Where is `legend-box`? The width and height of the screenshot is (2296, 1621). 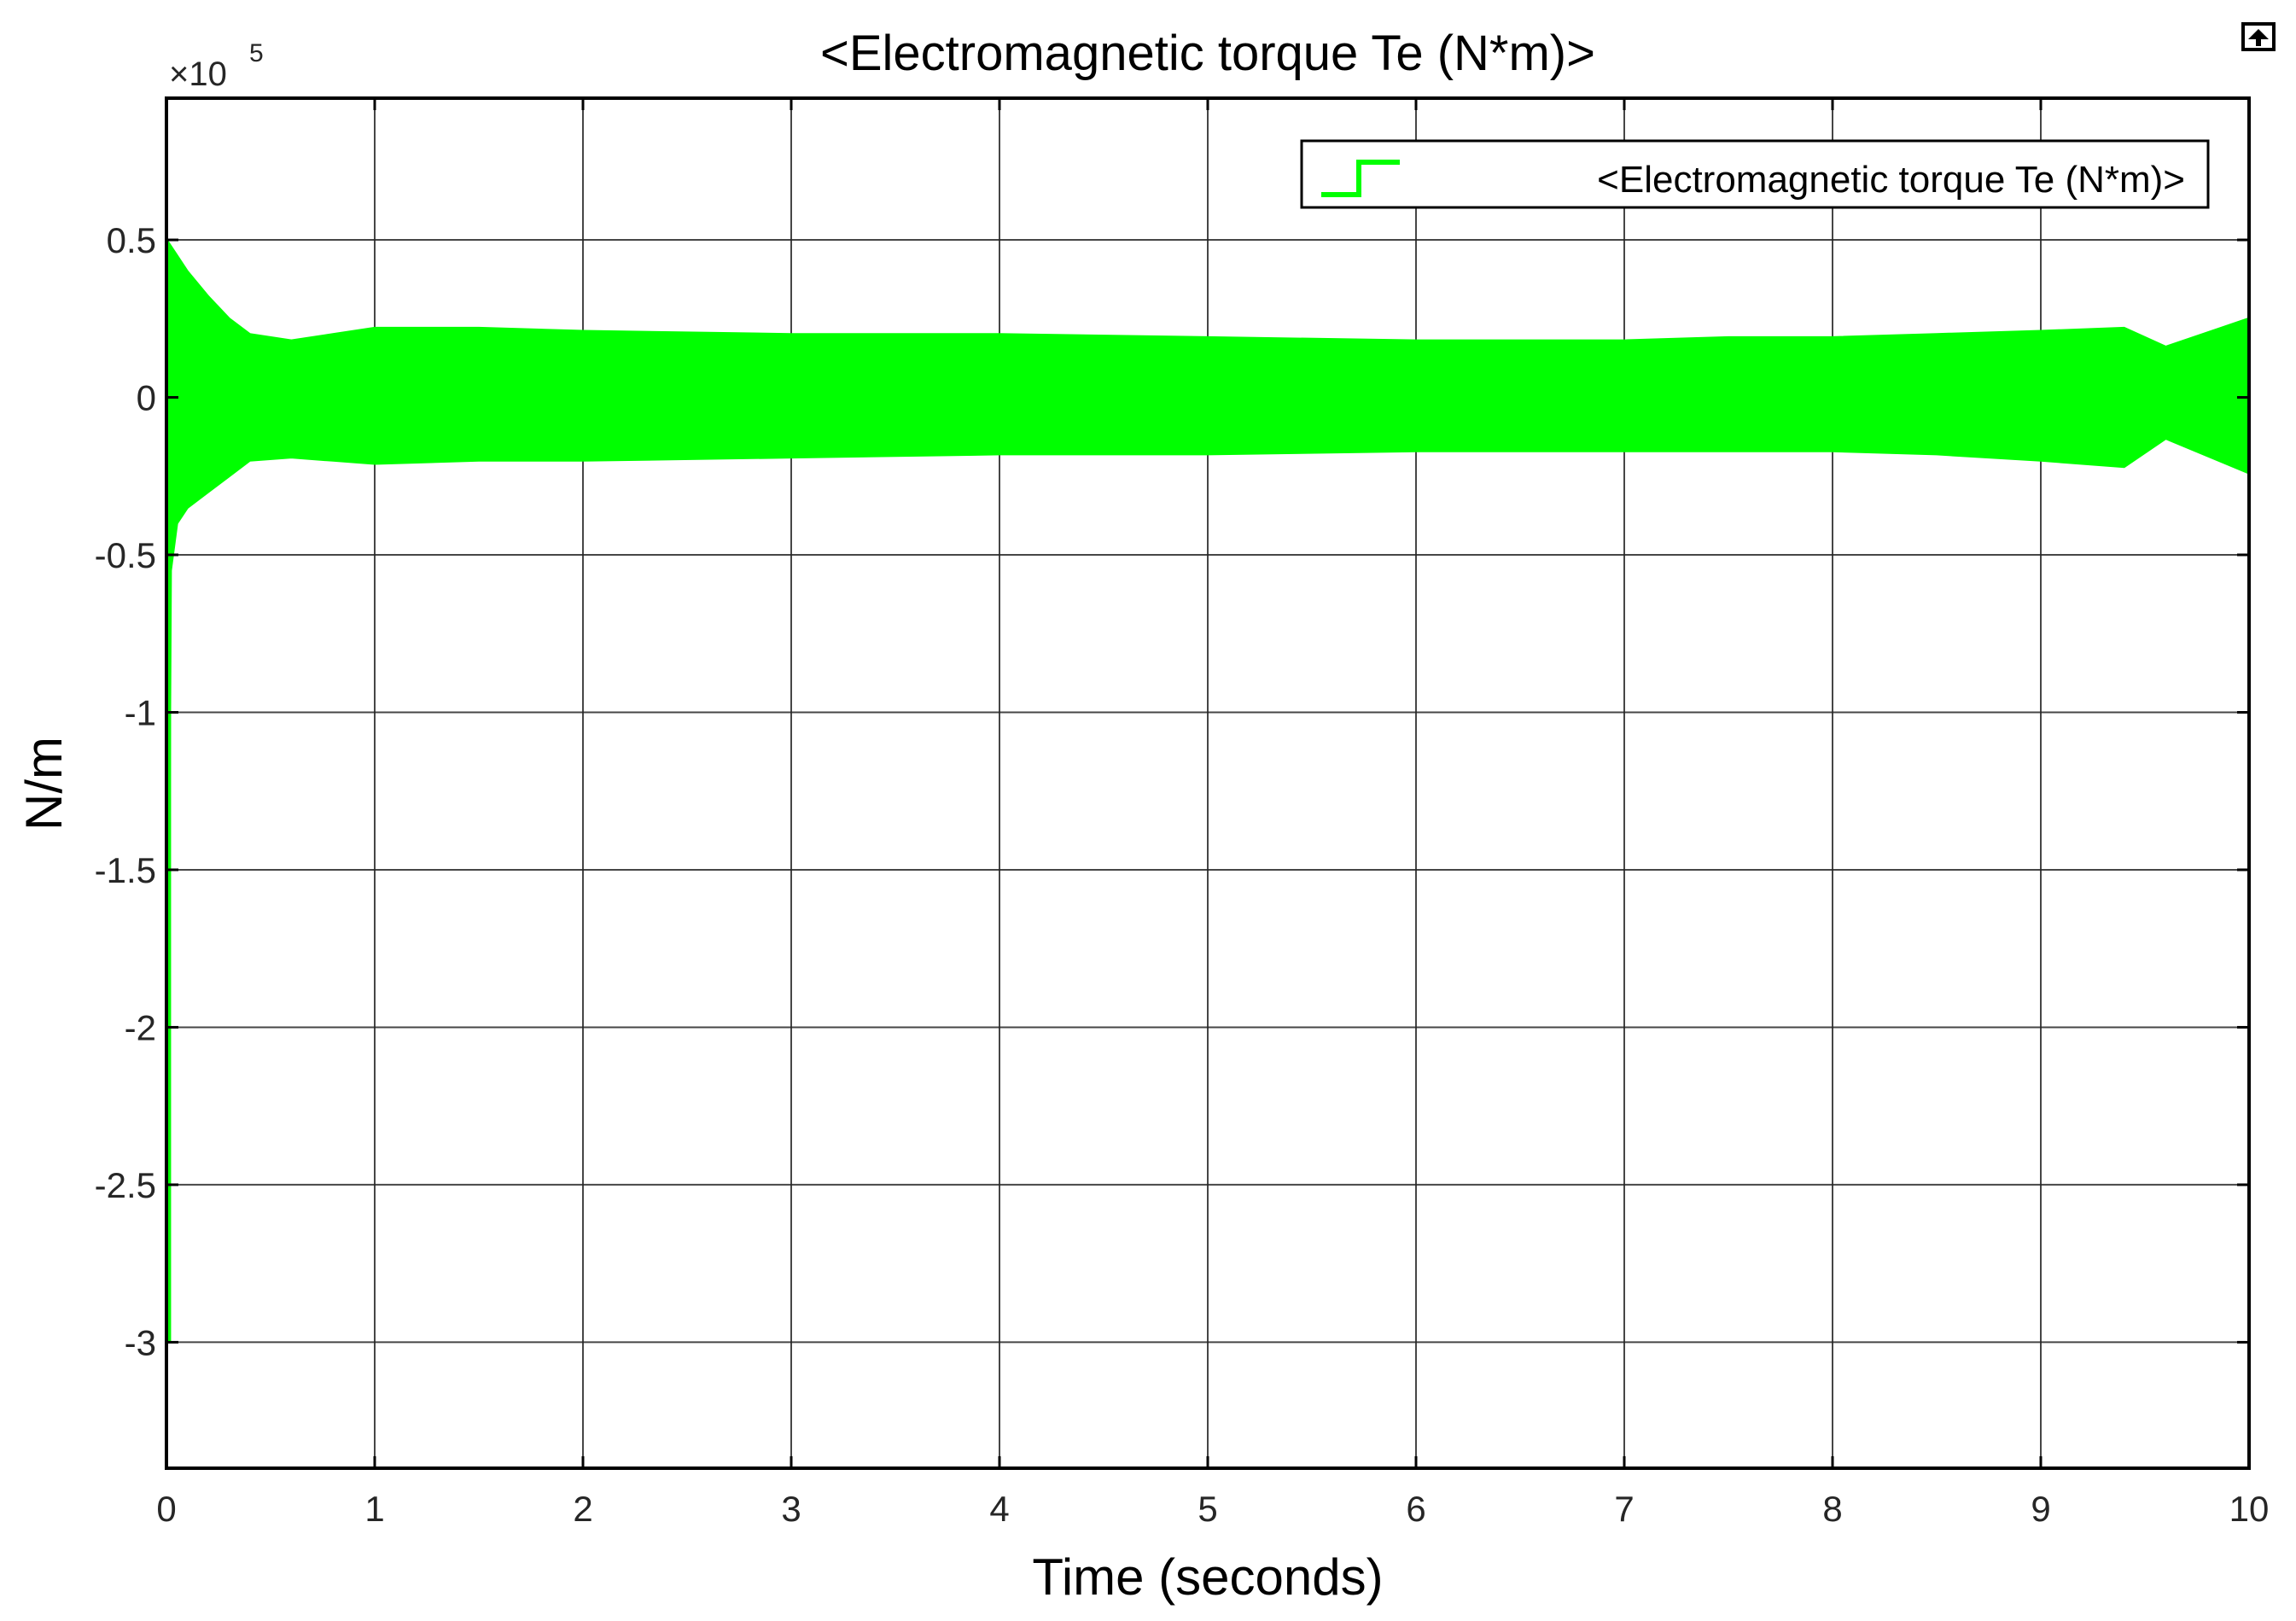
legend-box is located at coordinates (1755, 174).